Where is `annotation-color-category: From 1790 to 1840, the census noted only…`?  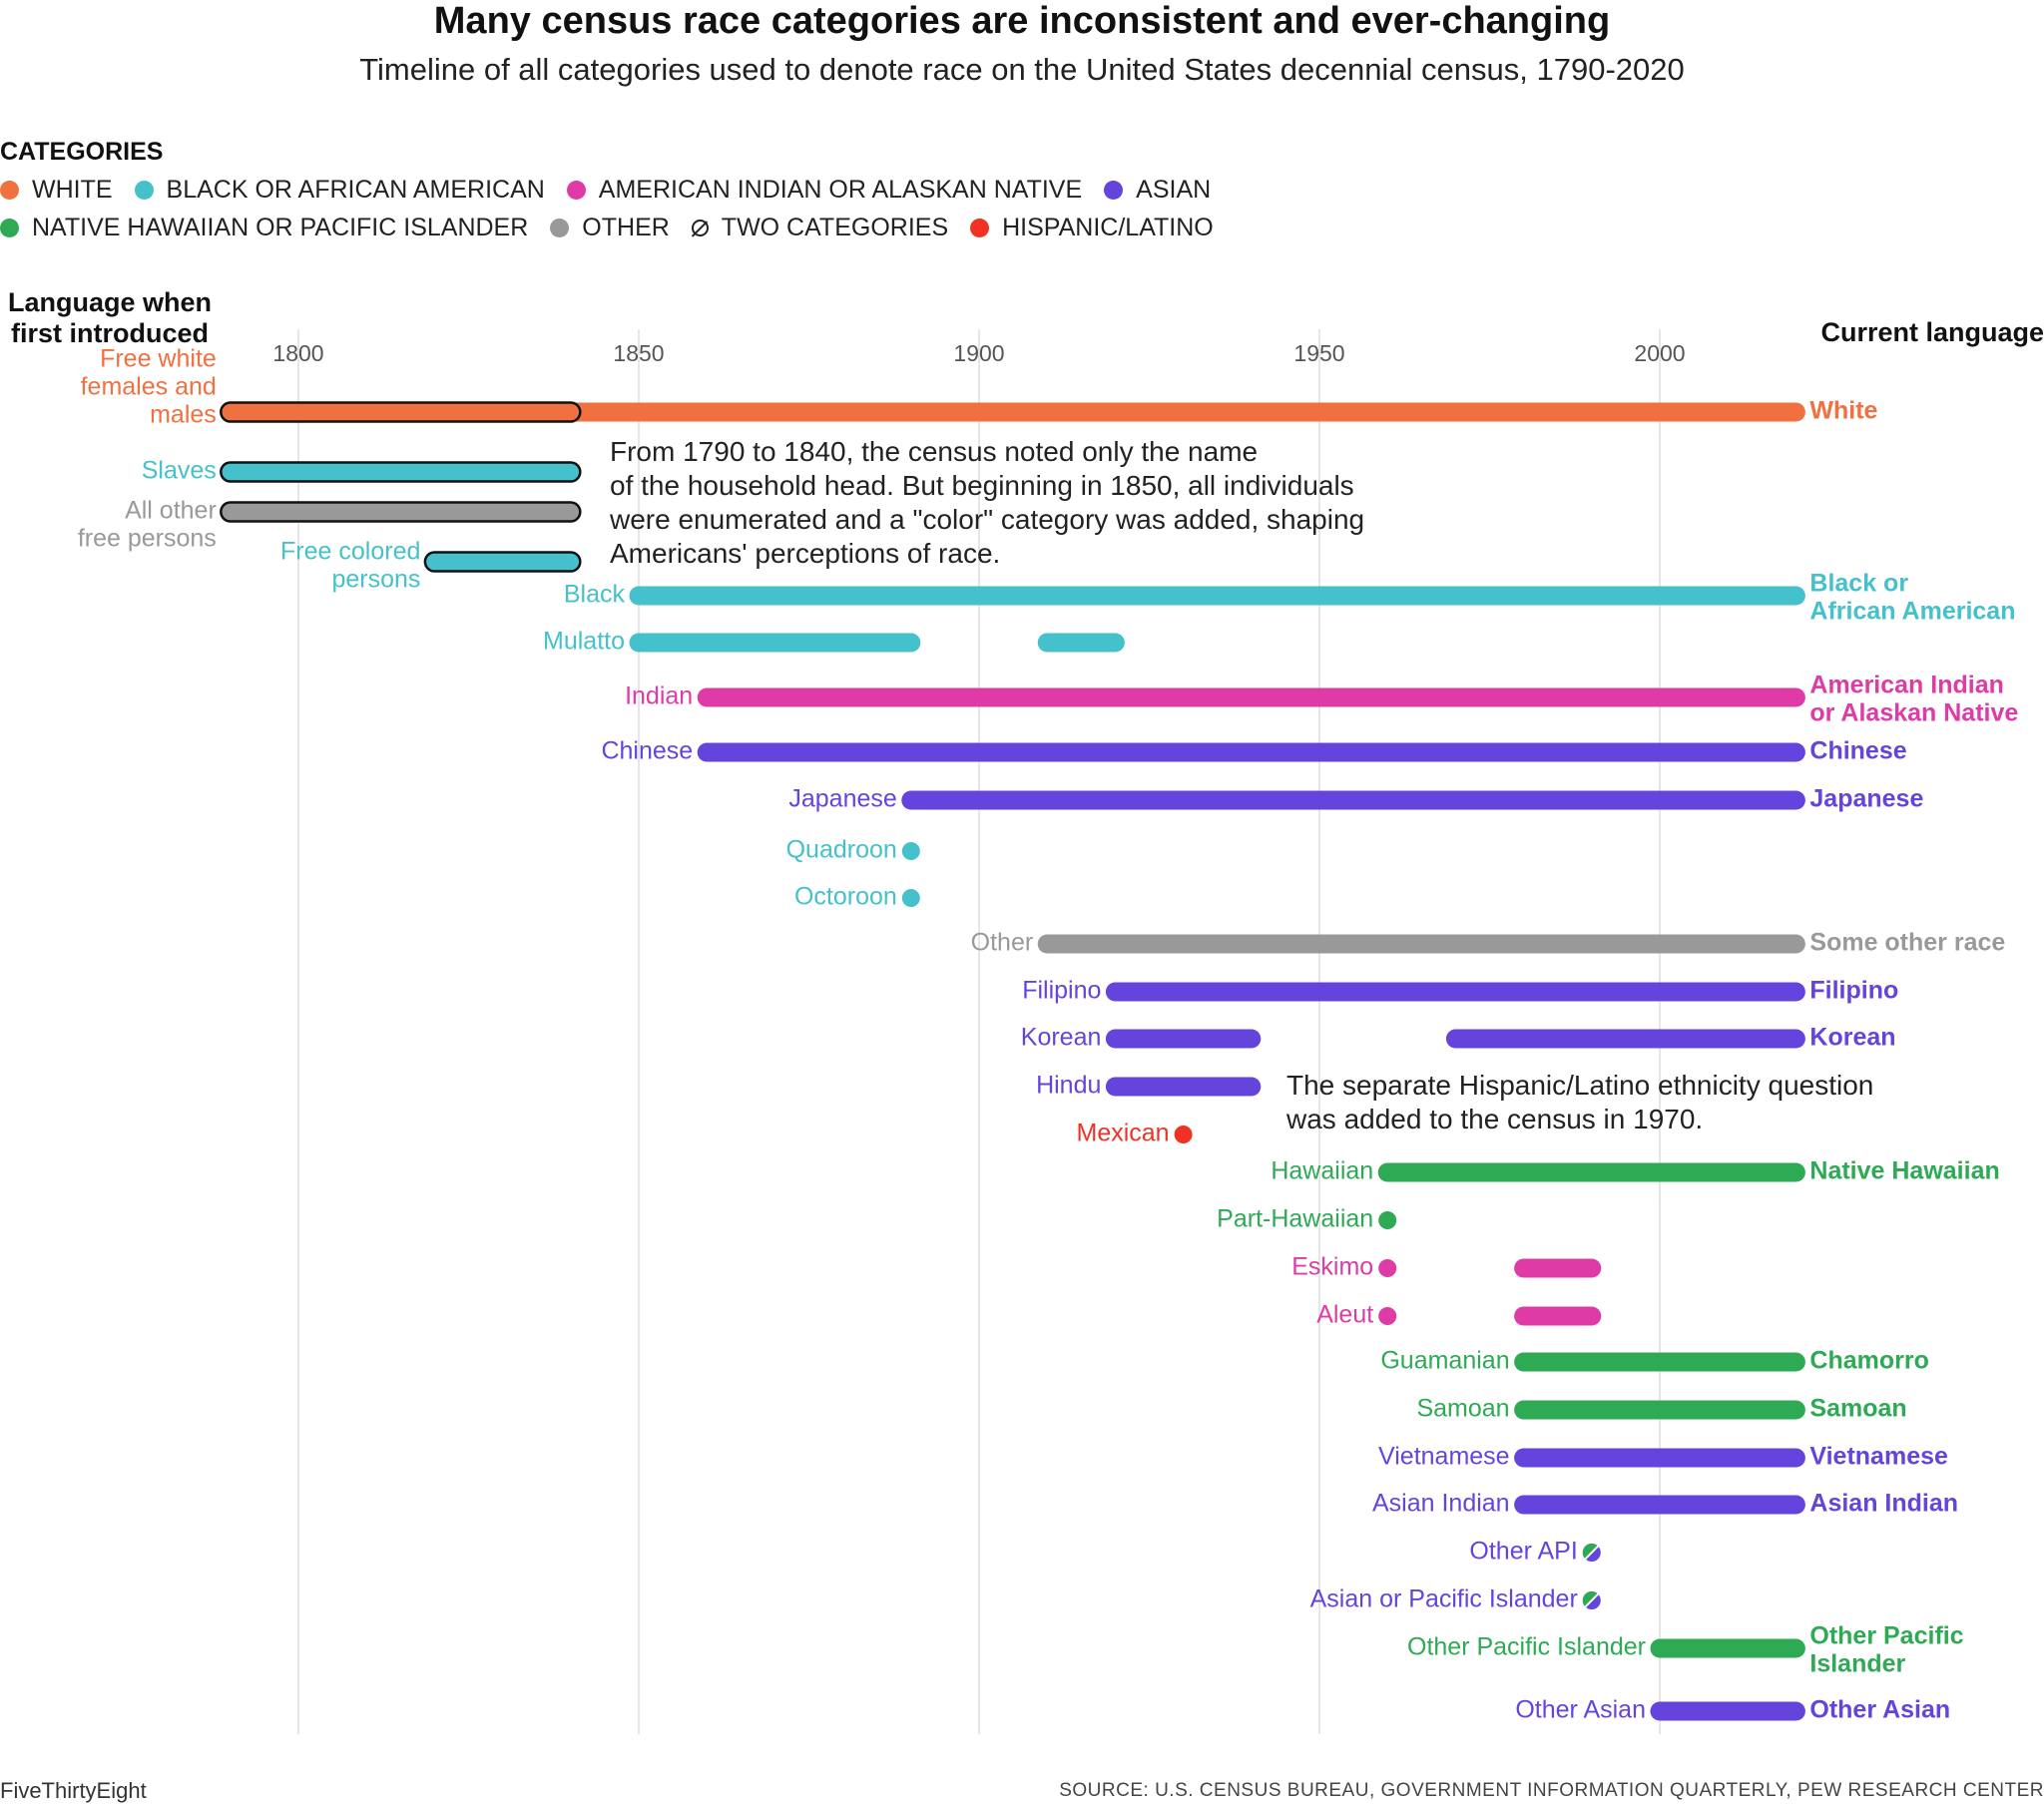 annotation-color-category: From 1790 to 1840, the census noted only… is located at coordinates (987, 503).